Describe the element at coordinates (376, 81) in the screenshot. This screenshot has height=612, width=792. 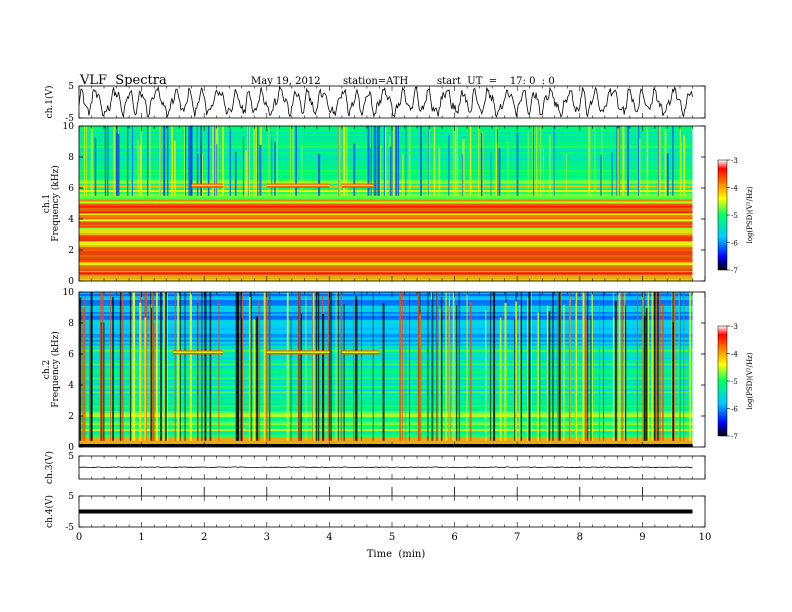
I see `station-label: station=ATH` at that location.